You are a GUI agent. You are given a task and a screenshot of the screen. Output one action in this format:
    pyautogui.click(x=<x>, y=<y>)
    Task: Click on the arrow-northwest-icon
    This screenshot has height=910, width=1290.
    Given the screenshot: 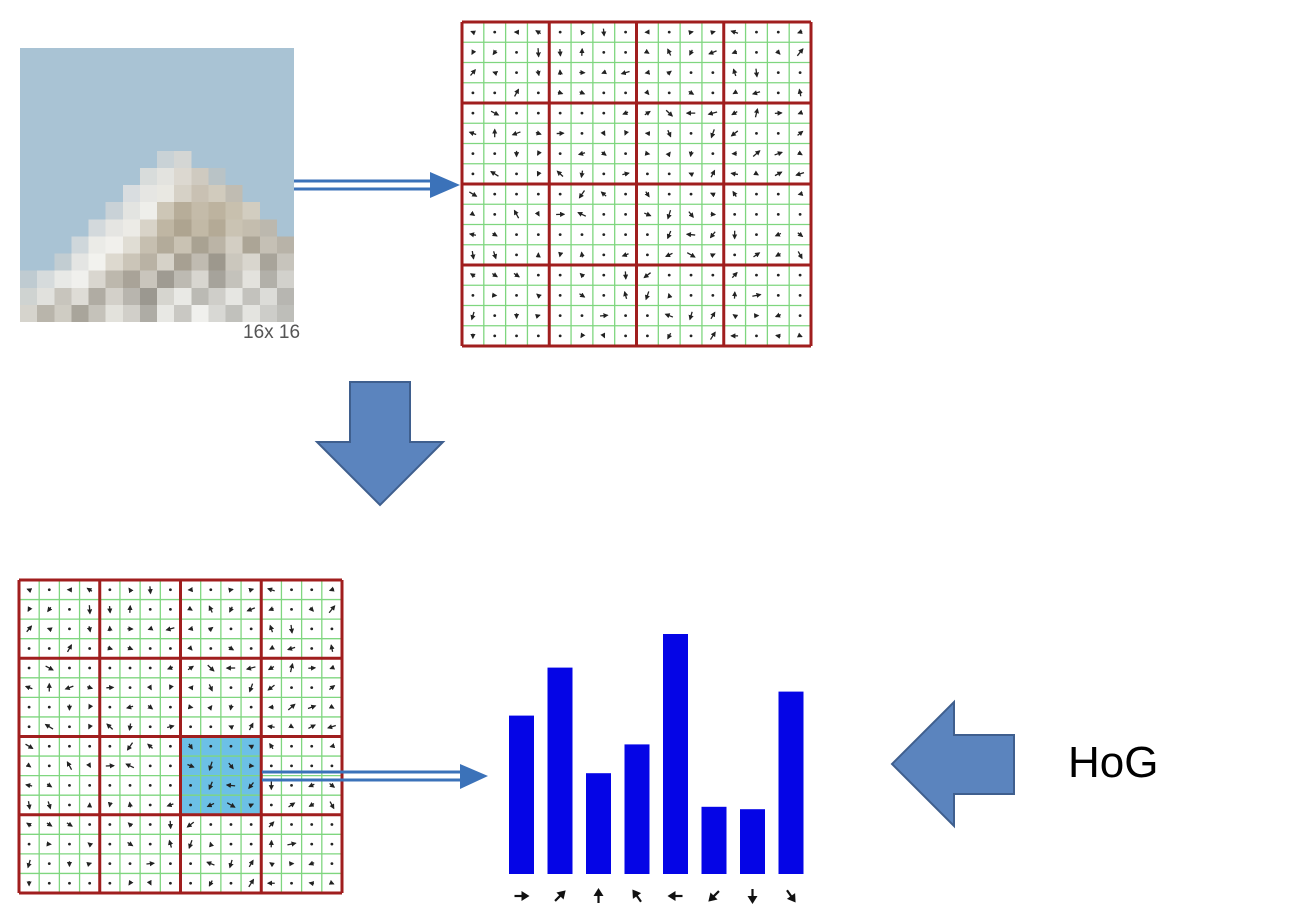 What is the action you would take?
    pyautogui.click(x=637, y=896)
    